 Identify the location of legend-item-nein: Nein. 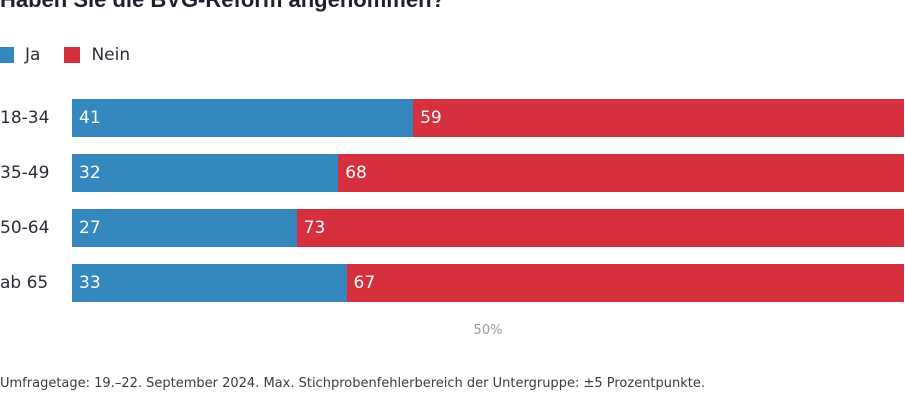
(97, 55).